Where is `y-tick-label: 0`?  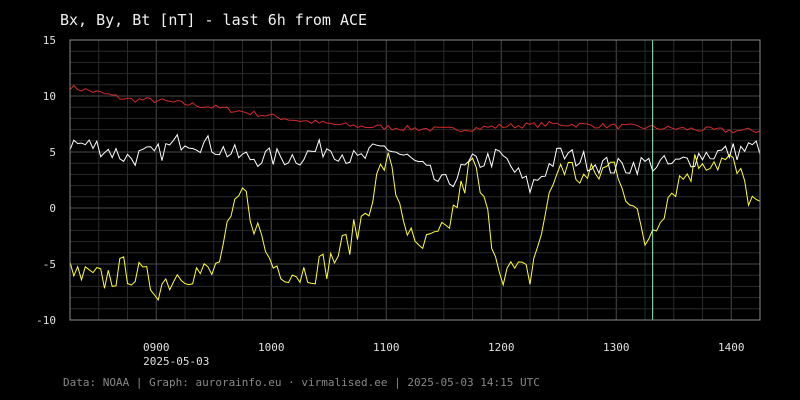
y-tick-label: 0 is located at coordinates (52, 208).